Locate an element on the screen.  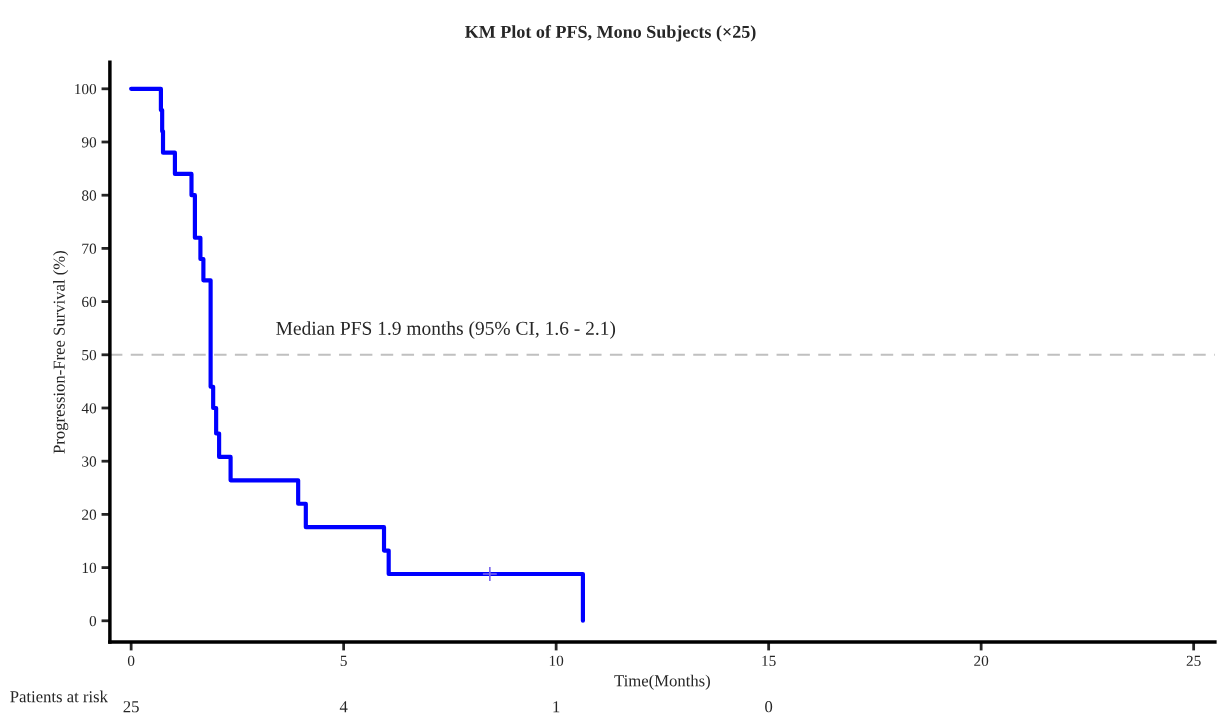
ref-line-label: Median PFS 1.9 months (95% CI, 1.6 - 2.1) is located at coordinates (446, 330).